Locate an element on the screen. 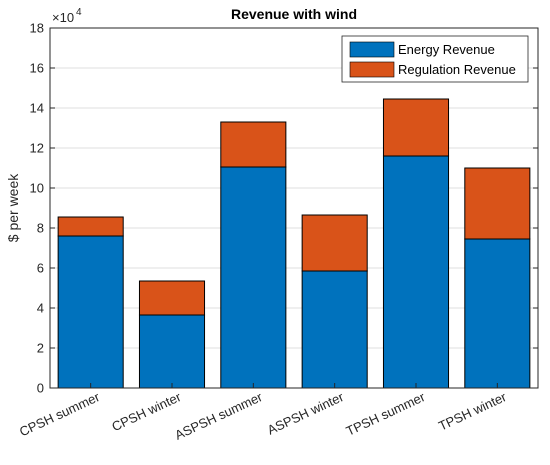  x-tick-label: TPSH summer is located at coordinates (386, 414).